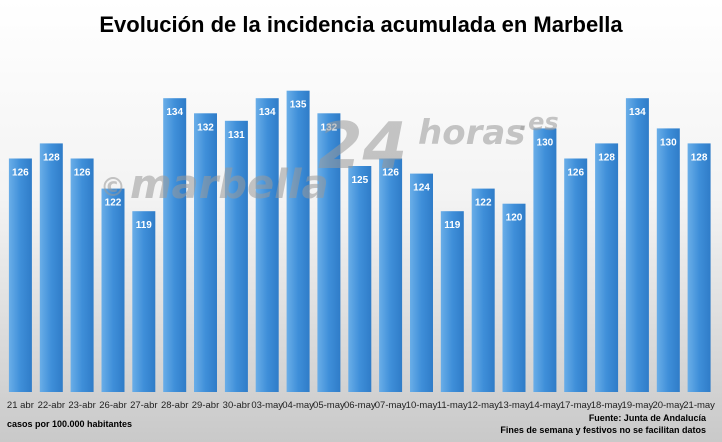 Image resolution: width=722 pixels, height=442 pixels. What do you see at coordinates (576, 275) in the screenshot?
I see `bar-17-may` at bounding box center [576, 275].